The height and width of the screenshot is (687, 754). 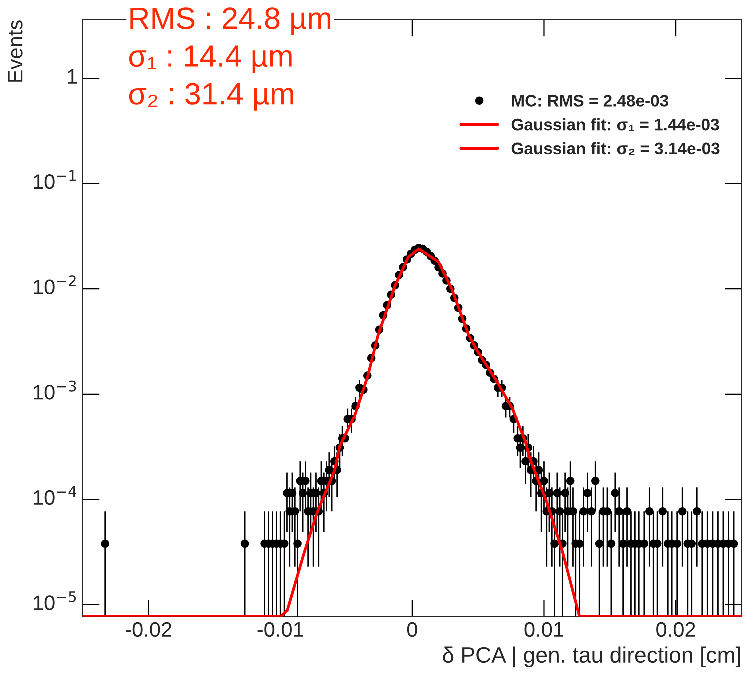 I want to click on y-tick-label: 10$^{−2}$, so click(x=55, y=285).